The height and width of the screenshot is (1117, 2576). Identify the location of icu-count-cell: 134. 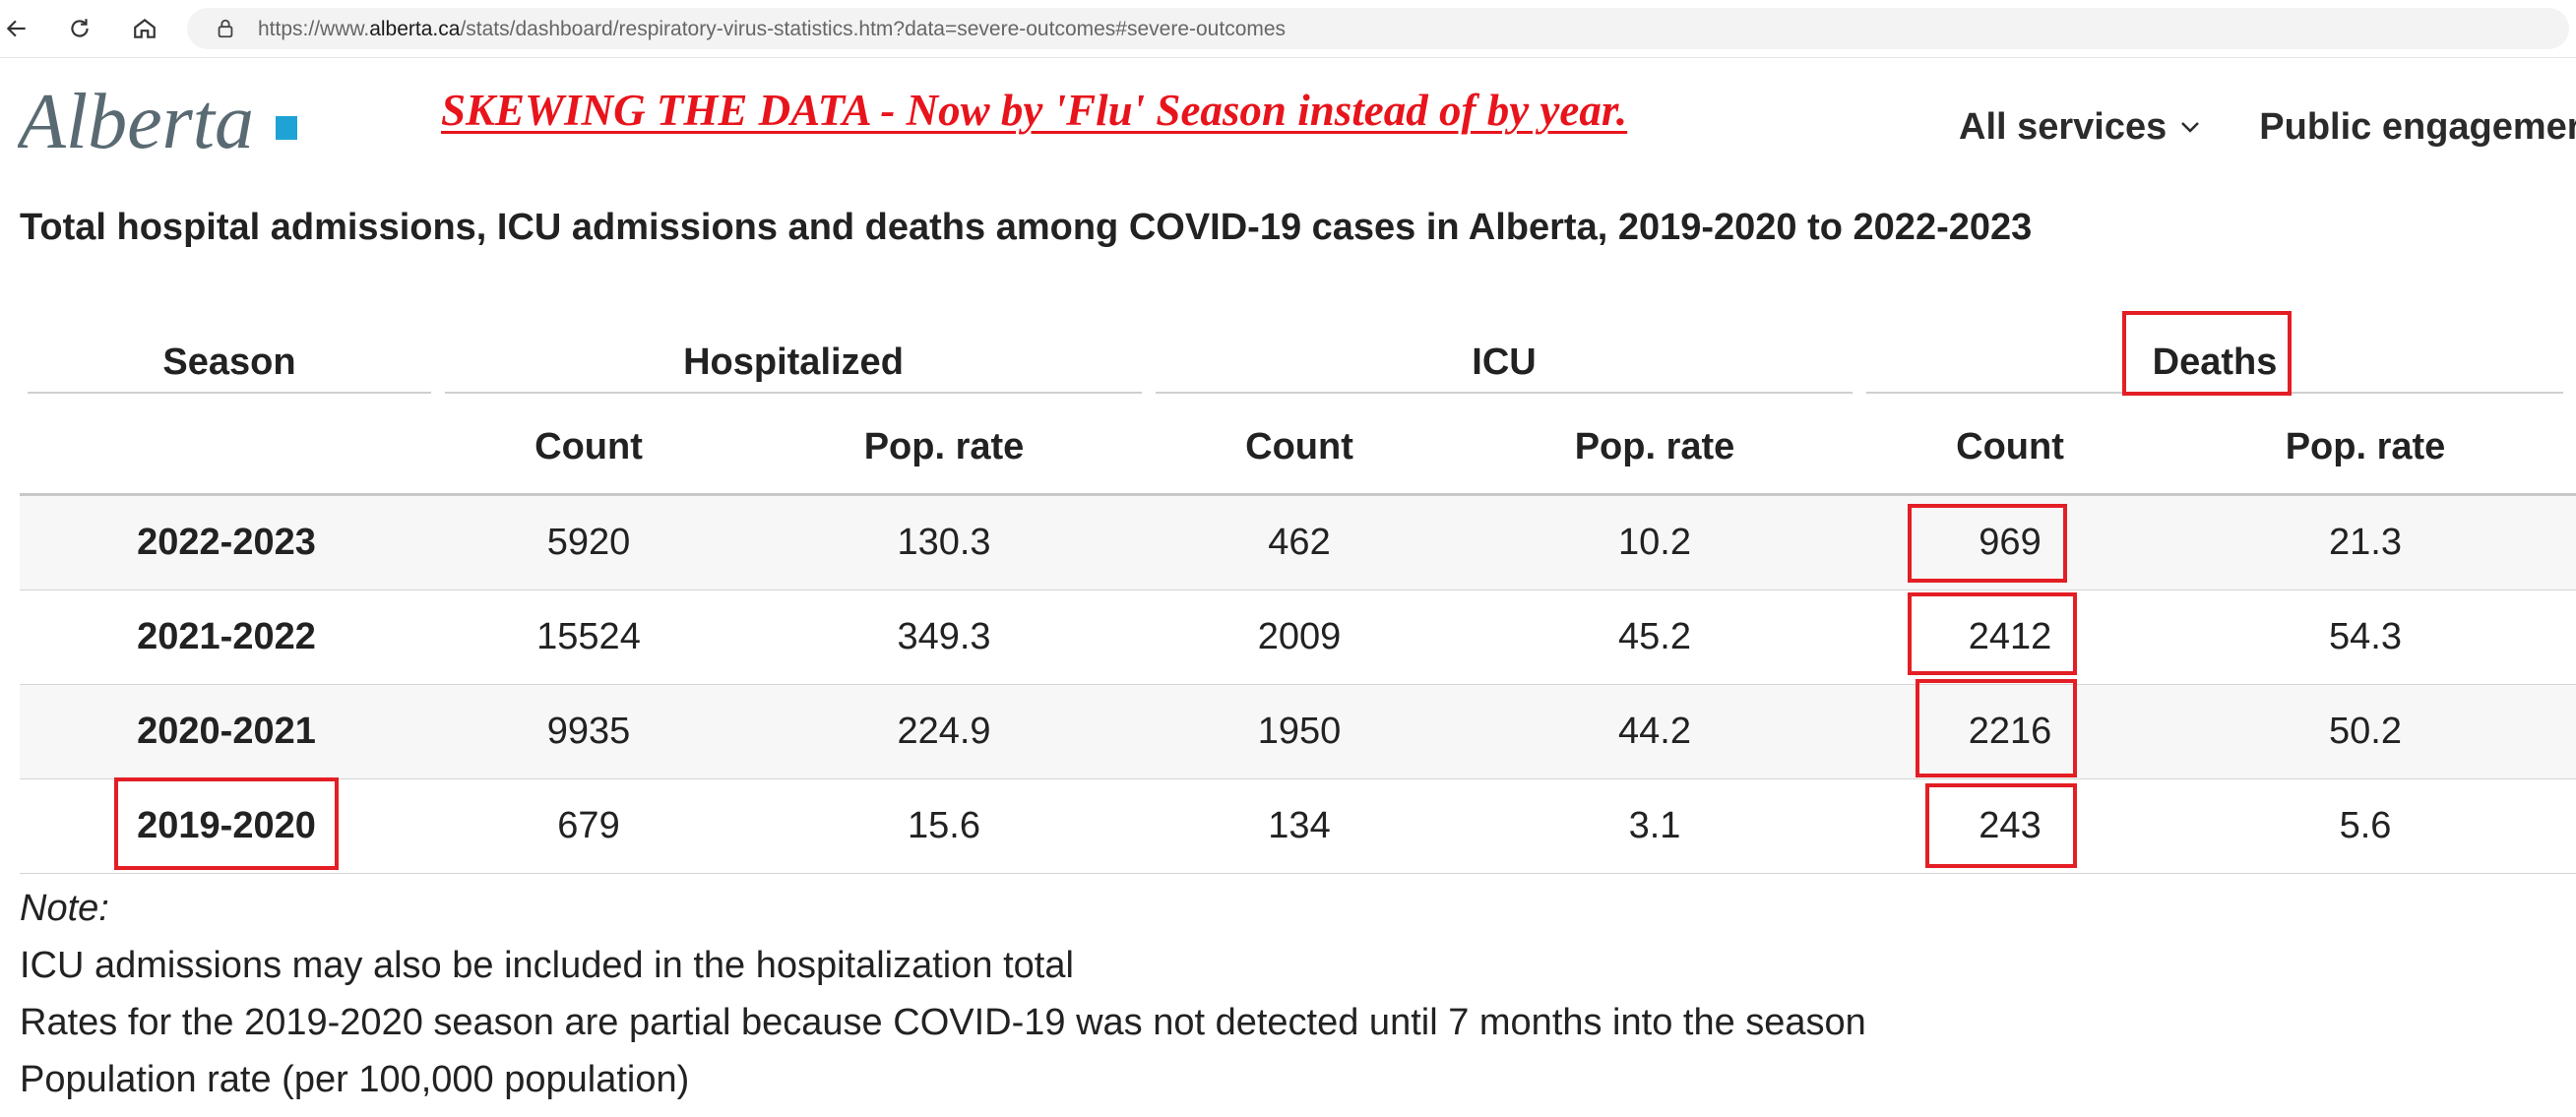
(1299, 825).